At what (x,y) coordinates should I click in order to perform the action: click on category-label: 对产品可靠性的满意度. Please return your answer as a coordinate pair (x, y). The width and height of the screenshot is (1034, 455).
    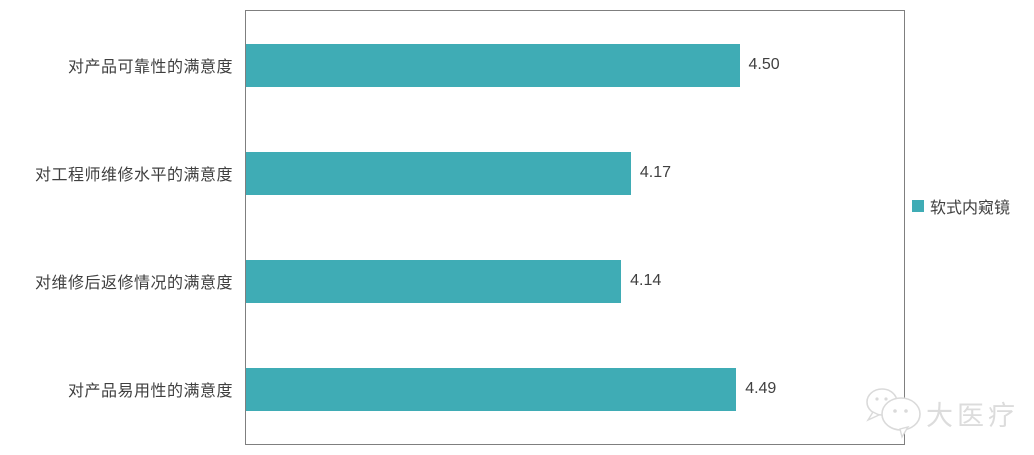
    Looking at the image, I should click on (150, 67).